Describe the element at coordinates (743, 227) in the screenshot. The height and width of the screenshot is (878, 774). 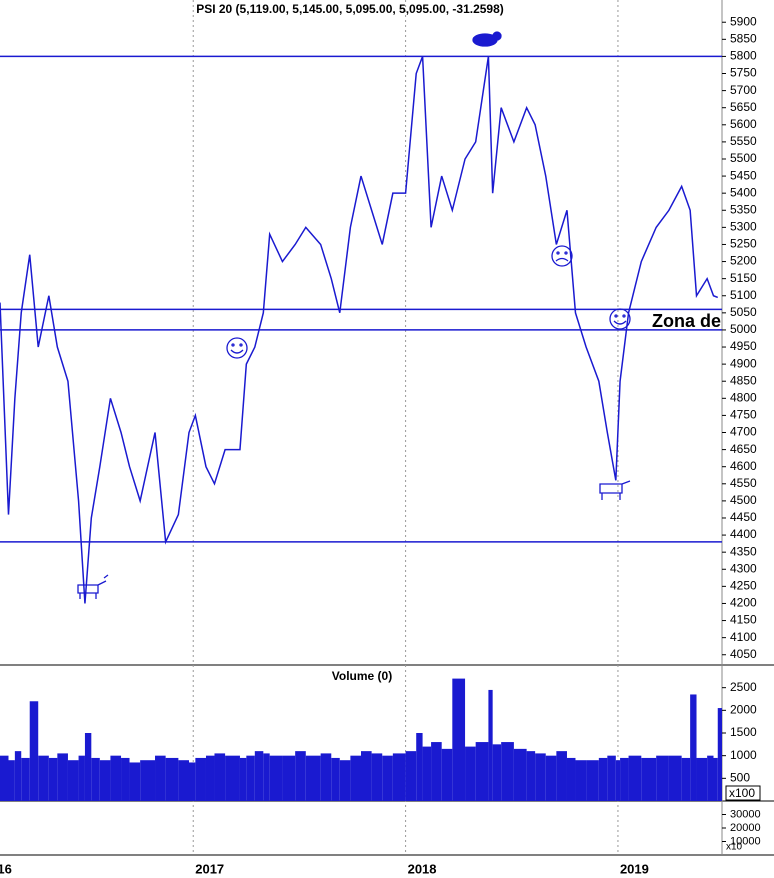
I see `y-tick-label: 5300` at that location.